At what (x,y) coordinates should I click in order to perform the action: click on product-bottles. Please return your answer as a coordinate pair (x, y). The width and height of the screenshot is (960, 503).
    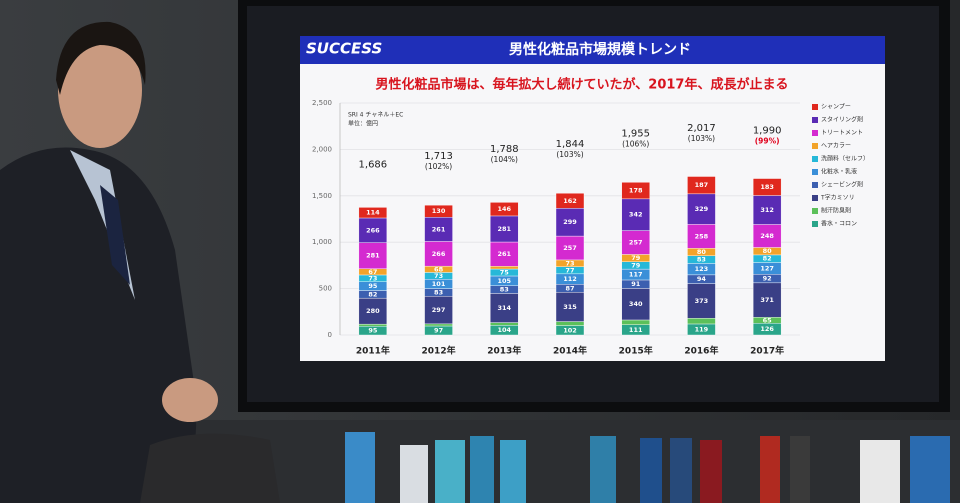
    Looking at the image, I should click on (647, 467).